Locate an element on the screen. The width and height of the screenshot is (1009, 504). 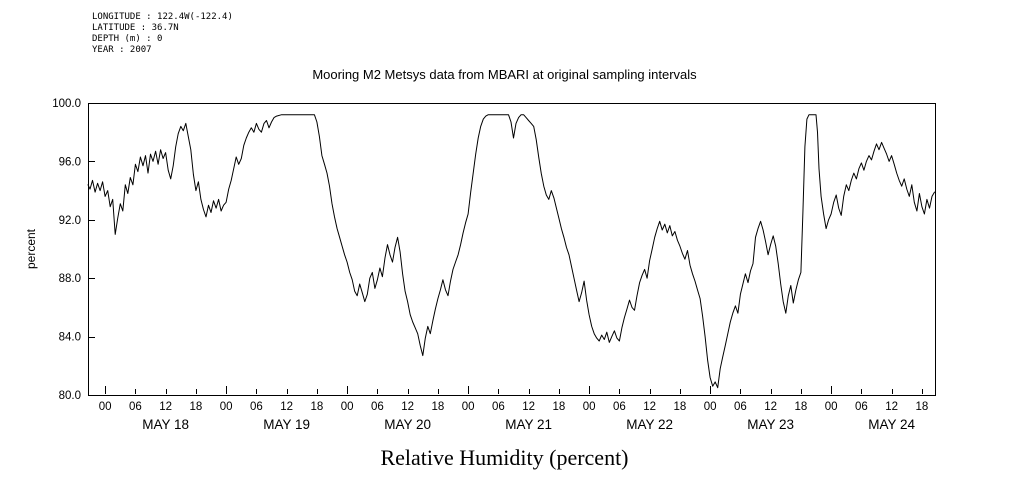
x-day-label: MAY 22 is located at coordinates (649, 424).